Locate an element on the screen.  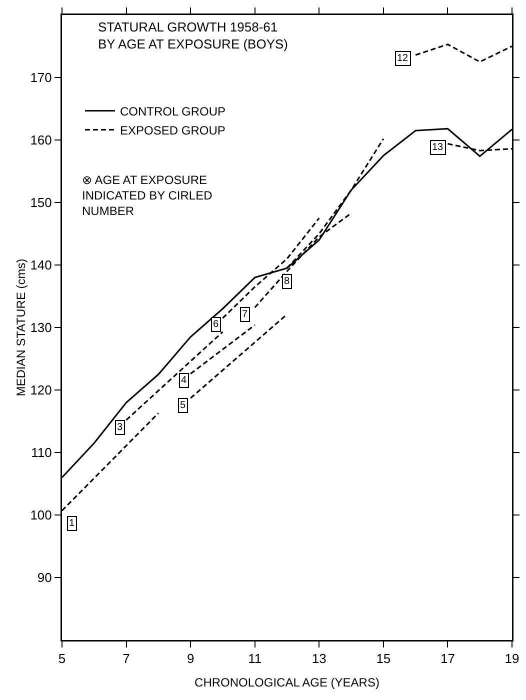
annotation: 4 is located at coordinates (184, 380).